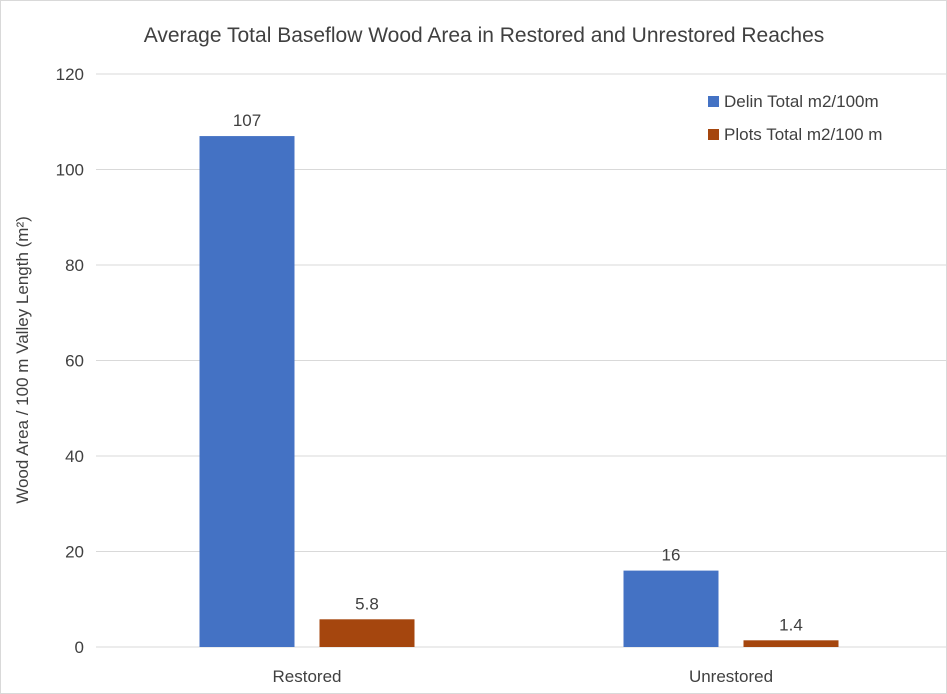 The image size is (947, 694). Describe the element at coordinates (367, 603) in the screenshot. I see `data-label: 5.8` at that location.